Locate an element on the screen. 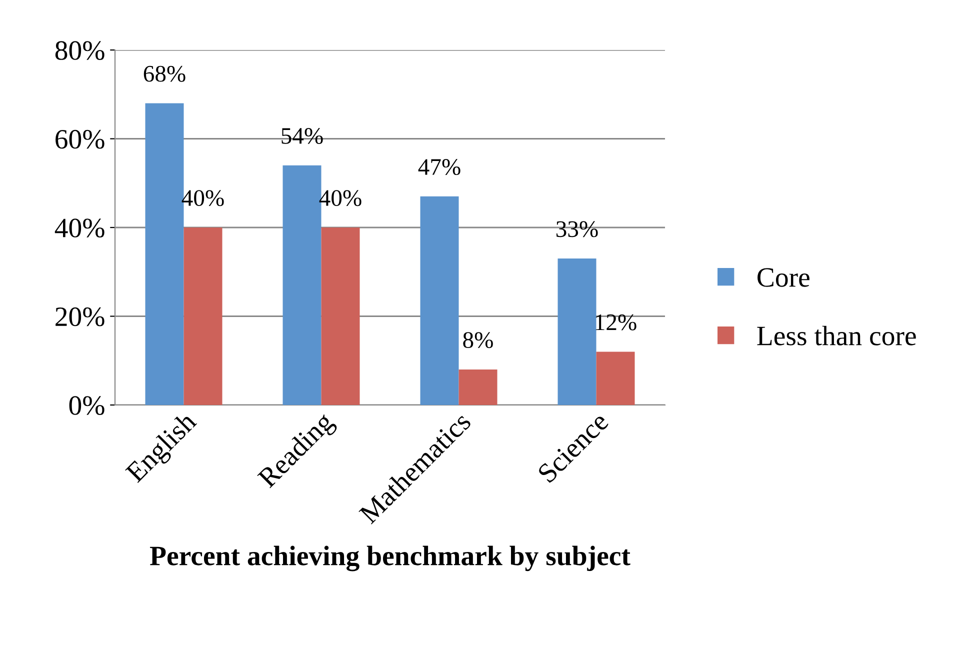 The image size is (955, 652). y-tick-label: 0% is located at coordinates (86, 405).